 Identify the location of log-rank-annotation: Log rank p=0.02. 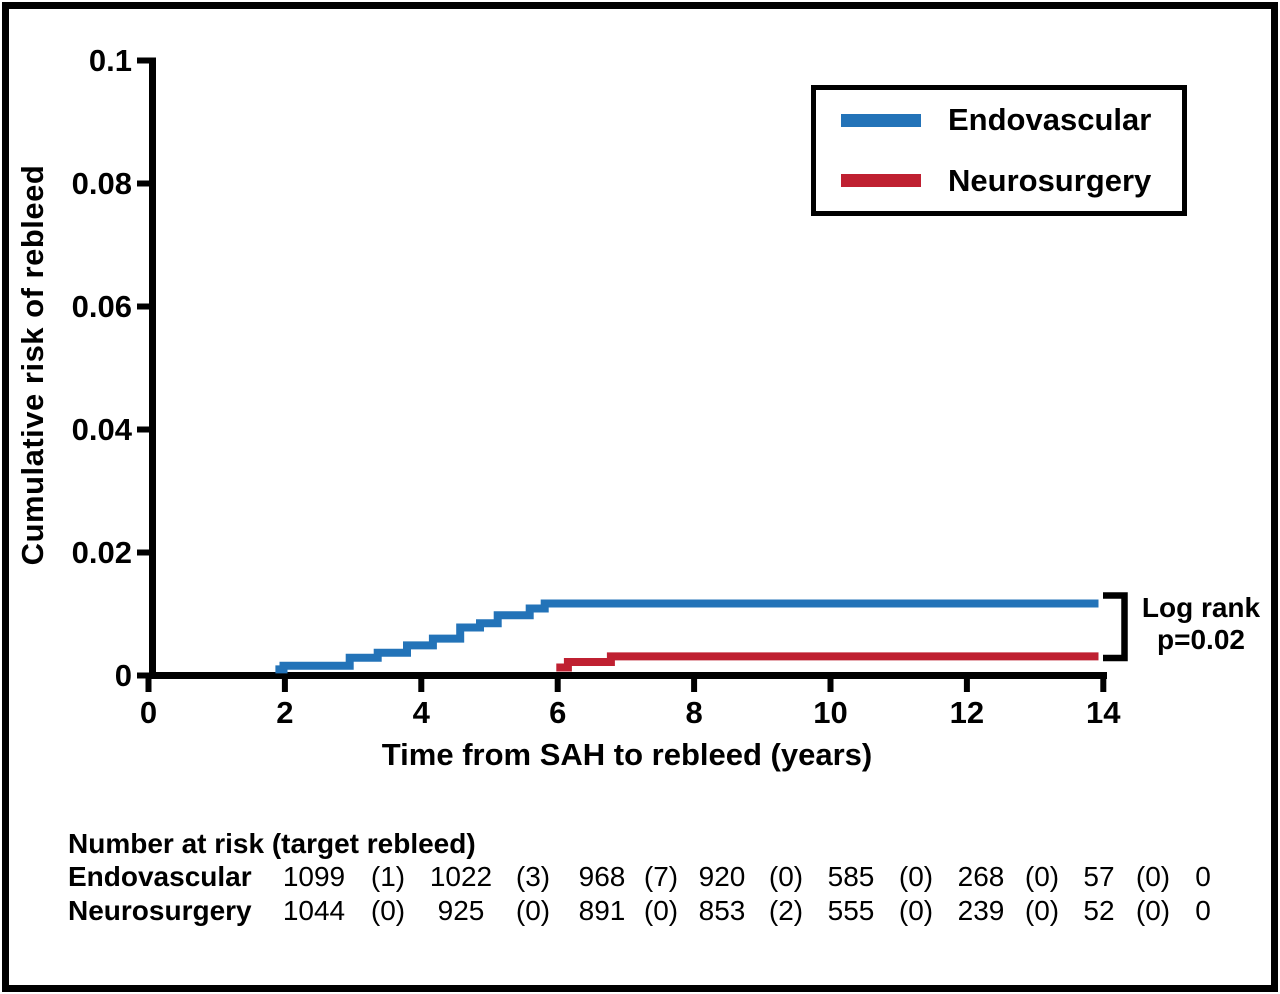
(1201, 624).